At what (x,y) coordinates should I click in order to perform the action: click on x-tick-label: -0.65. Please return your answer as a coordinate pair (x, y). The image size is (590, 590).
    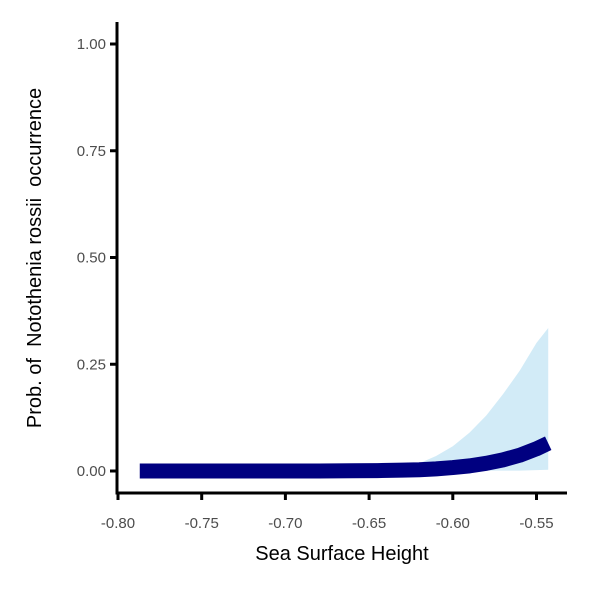
    Looking at the image, I should click on (369, 523).